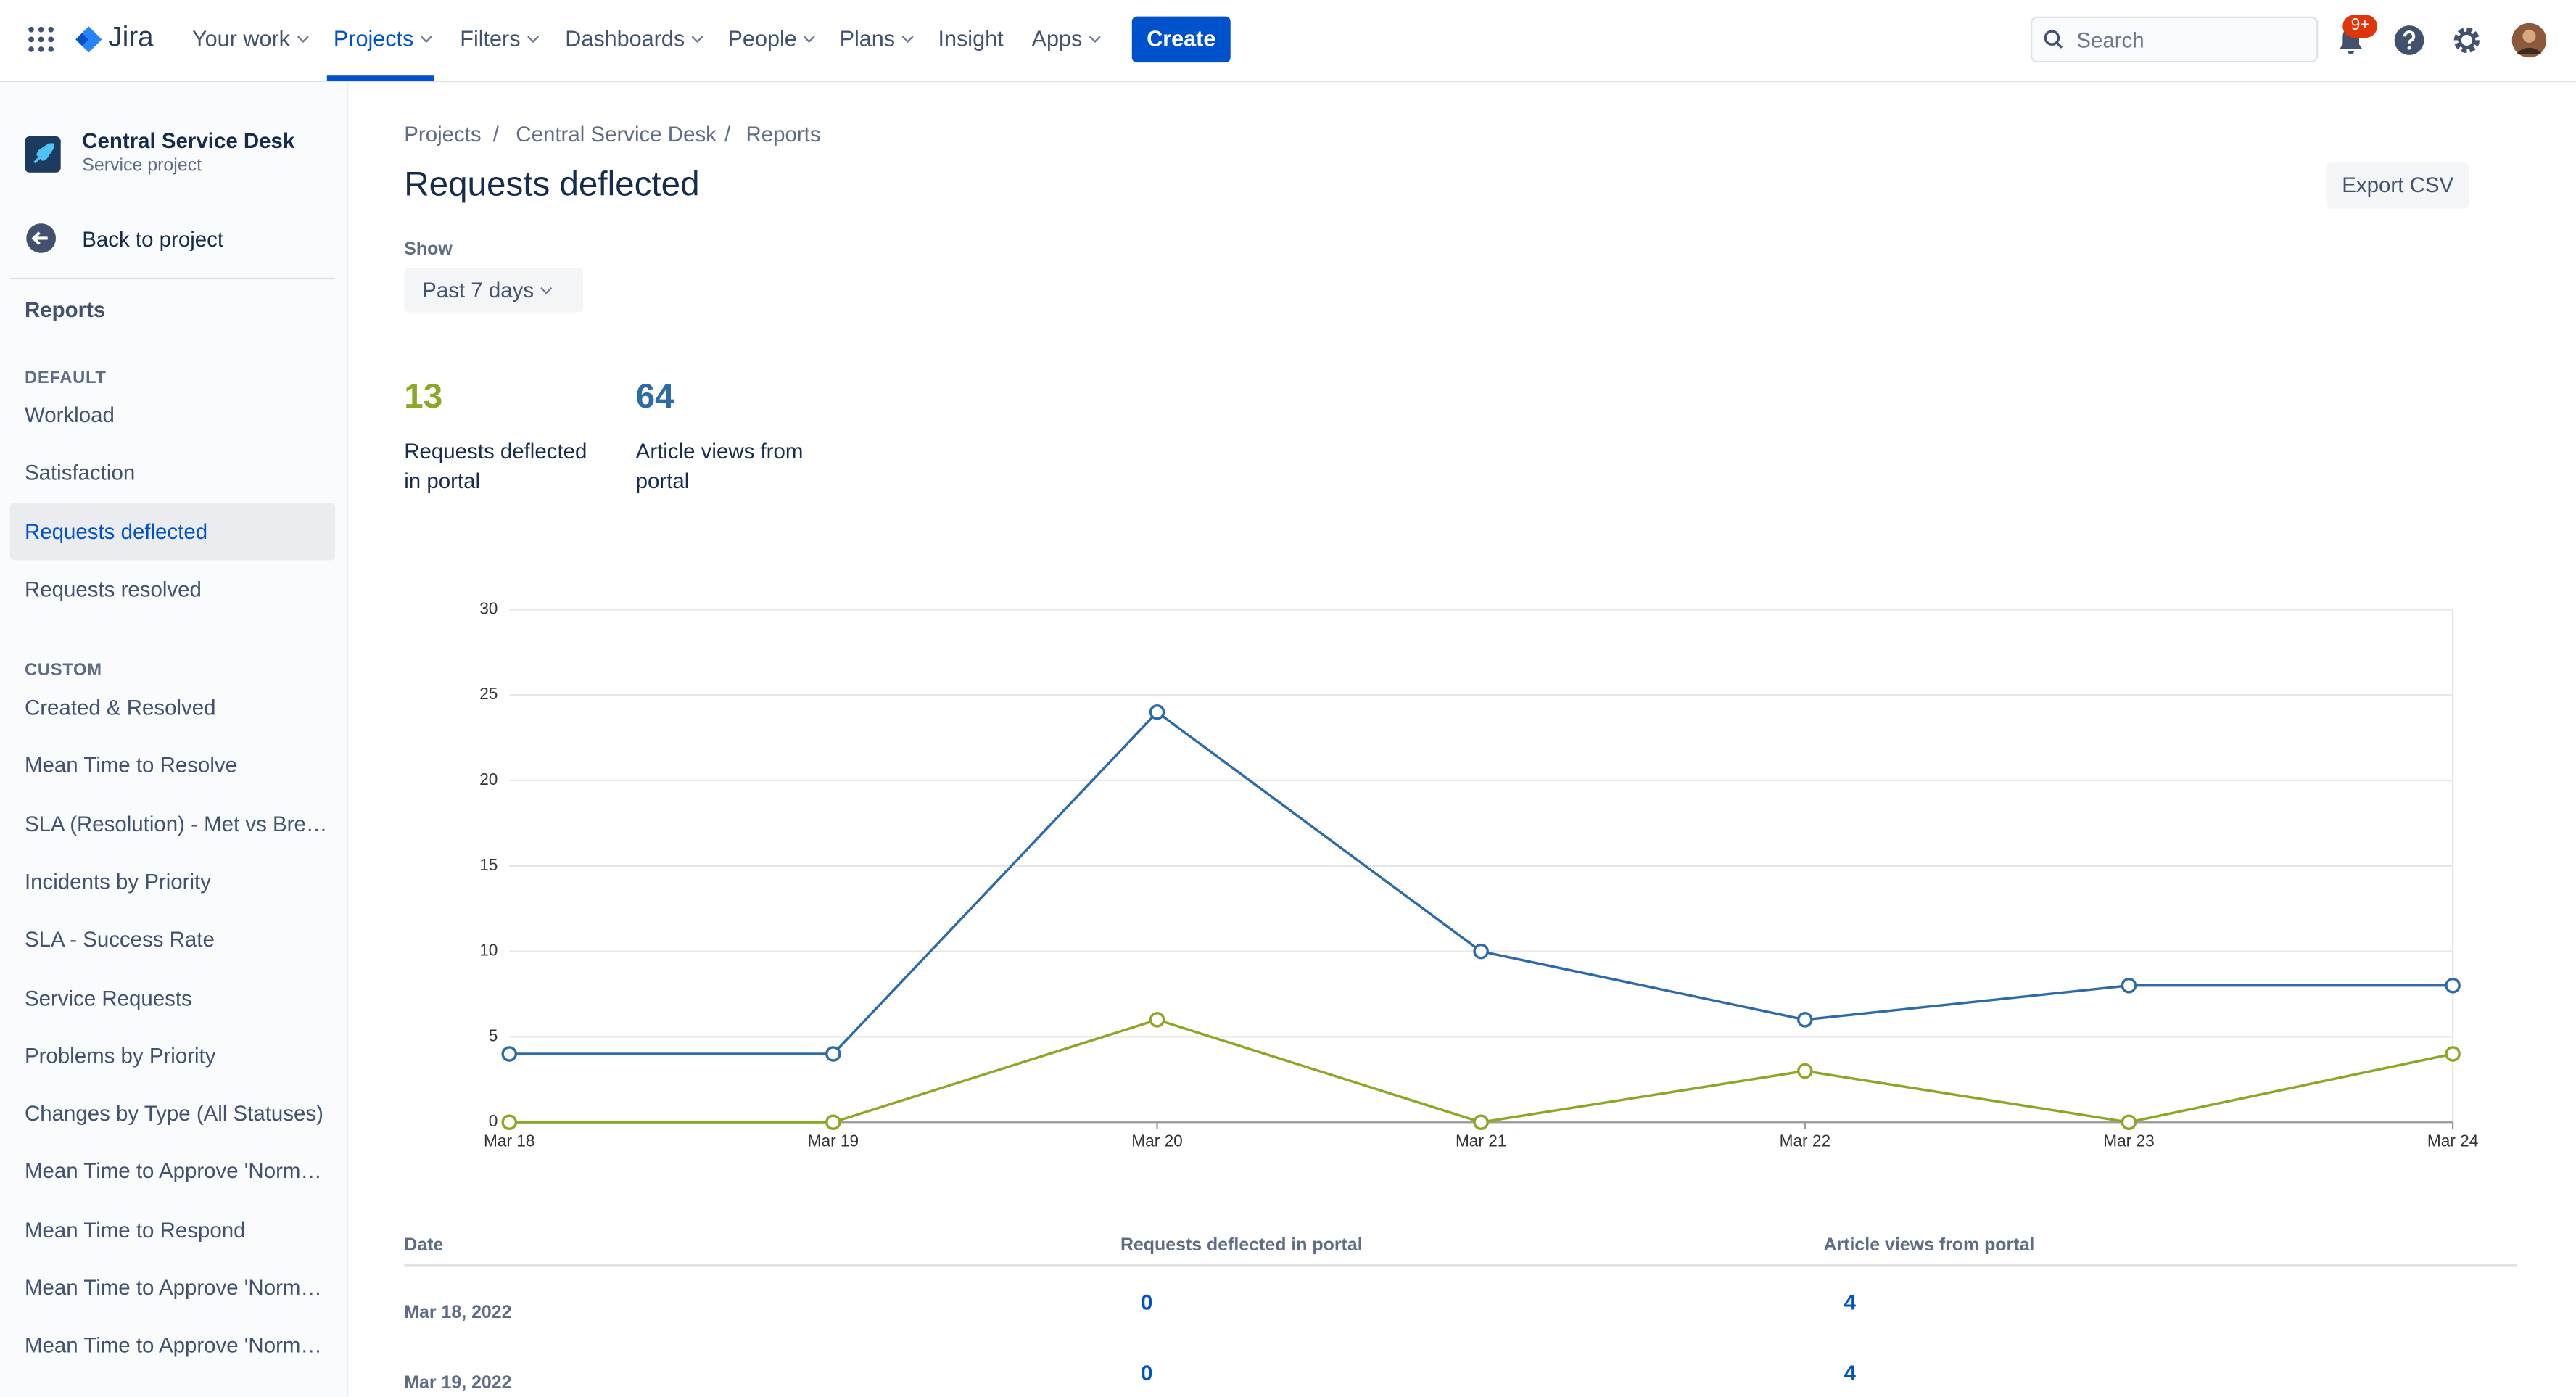 The width and height of the screenshot is (2576, 1397). I want to click on y-tick-label: 0, so click(493, 1120).